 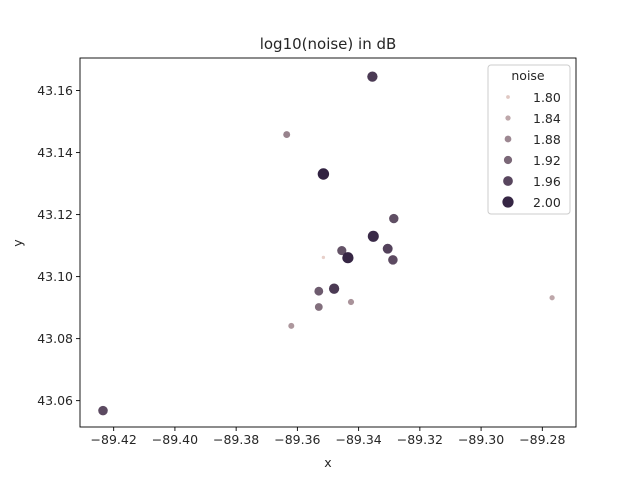 I want to click on x-axis-label: x, so click(x=327, y=462).